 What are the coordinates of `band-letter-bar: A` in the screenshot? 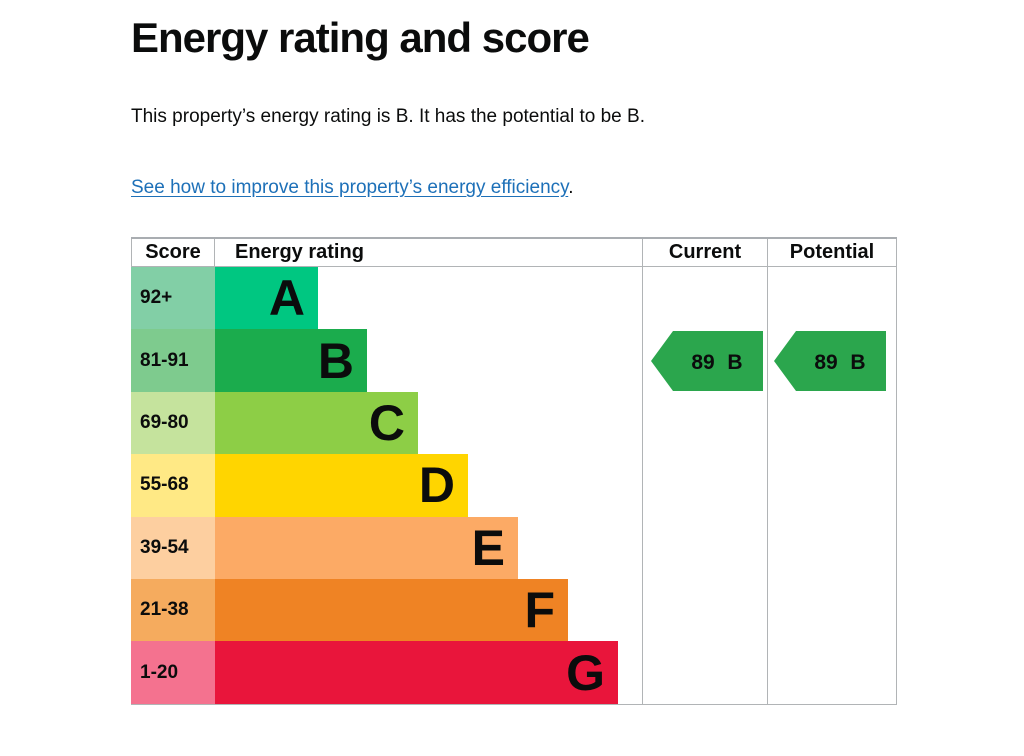 It's located at (266, 298).